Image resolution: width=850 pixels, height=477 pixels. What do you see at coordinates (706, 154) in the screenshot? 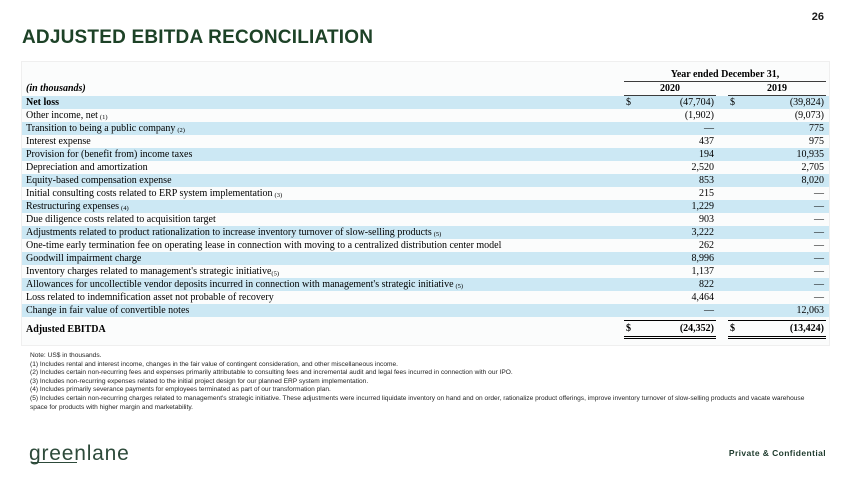
I see `value-cell: 194` at bounding box center [706, 154].